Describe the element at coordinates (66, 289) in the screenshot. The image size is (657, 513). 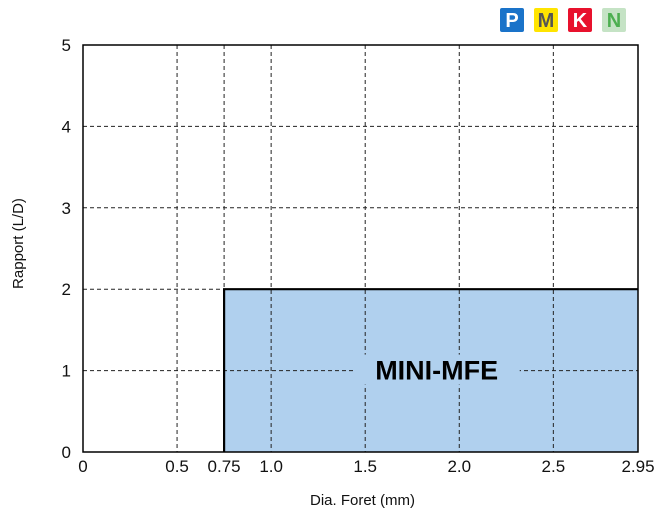
I see `y-tick-label: 2` at that location.